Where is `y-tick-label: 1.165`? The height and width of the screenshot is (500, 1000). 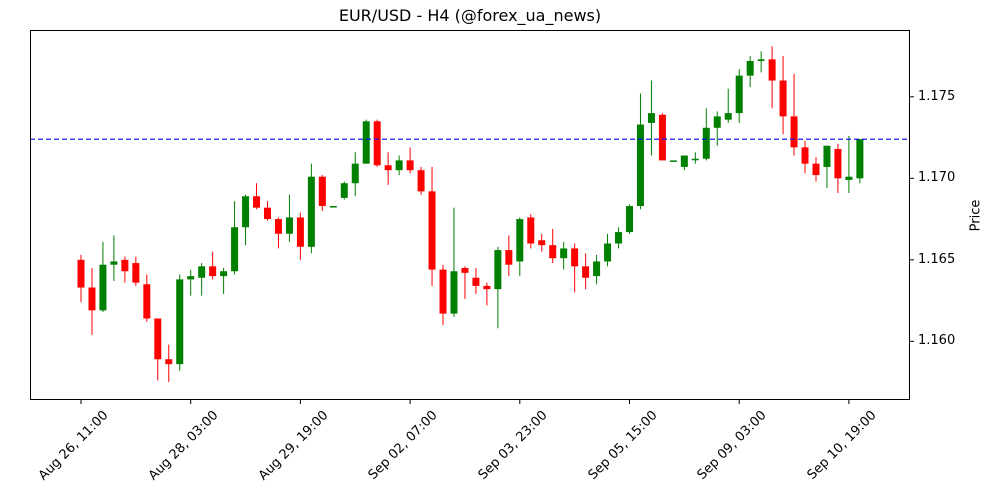
y-tick-label: 1.165 is located at coordinates (937, 259).